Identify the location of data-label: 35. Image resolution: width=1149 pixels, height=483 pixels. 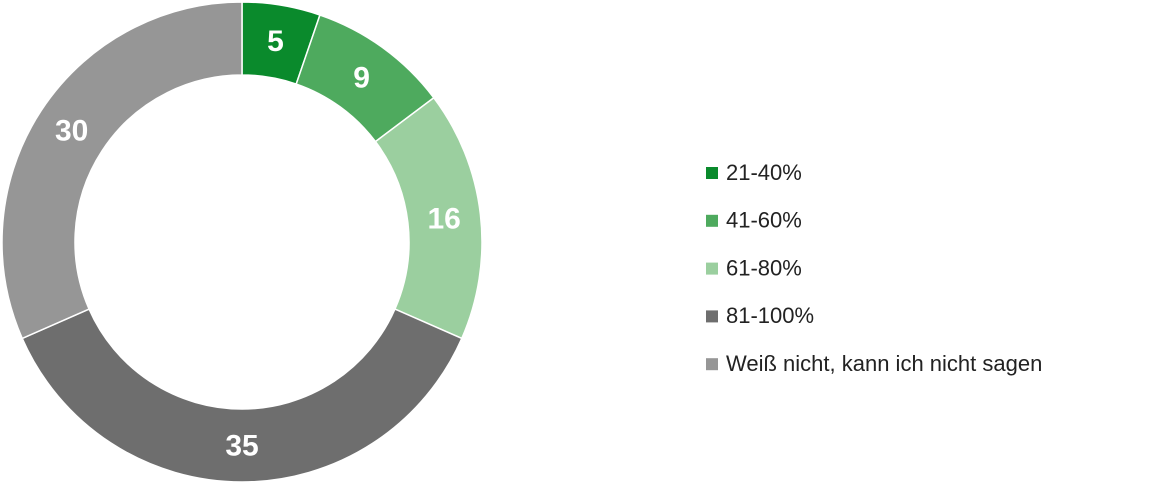
(241, 445).